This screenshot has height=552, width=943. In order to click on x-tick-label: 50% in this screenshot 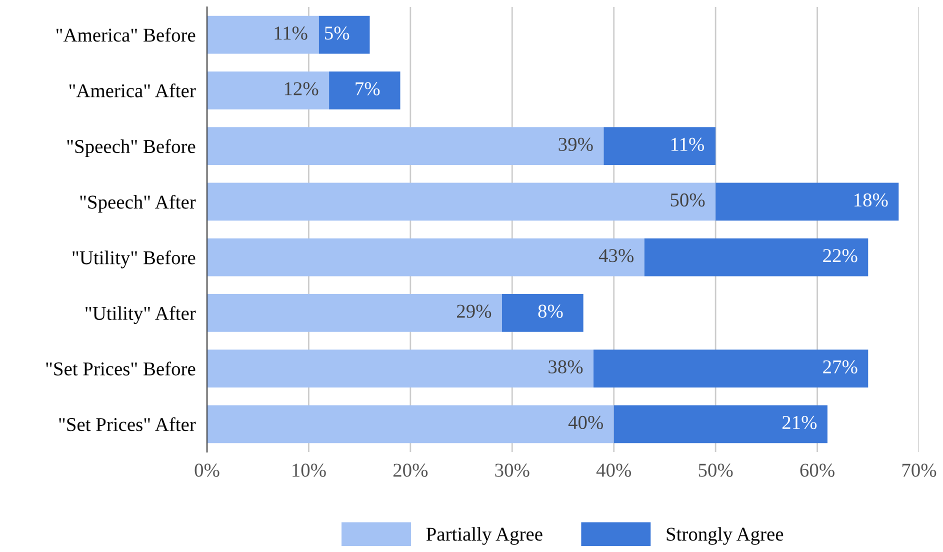, I will do `click(715, 470)`.